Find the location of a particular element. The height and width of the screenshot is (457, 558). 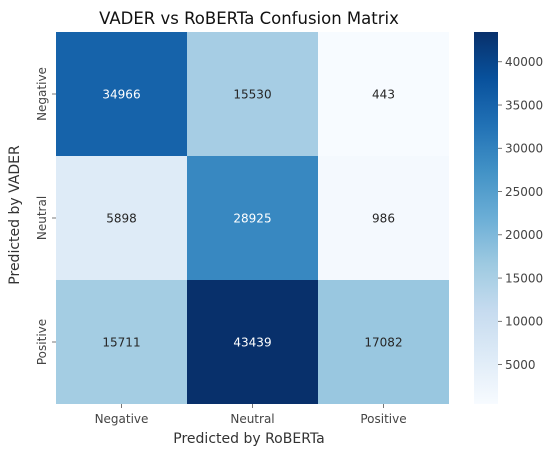

cell-value-label: 43439 is located at coordinates (252, 343).